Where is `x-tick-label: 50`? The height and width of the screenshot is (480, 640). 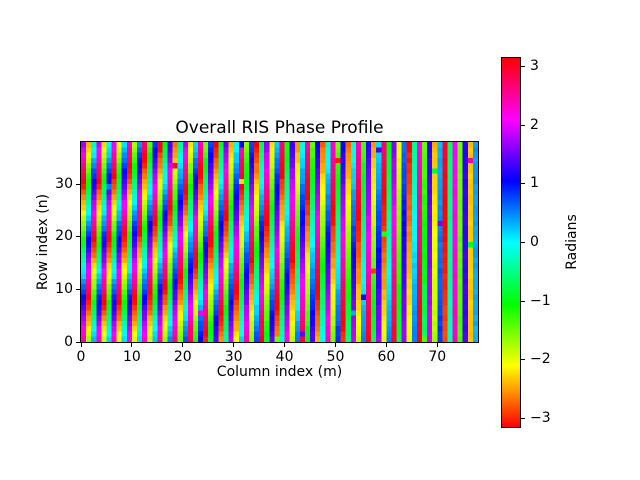
x-tick-label: 50 is located at coordinates (335, 357).